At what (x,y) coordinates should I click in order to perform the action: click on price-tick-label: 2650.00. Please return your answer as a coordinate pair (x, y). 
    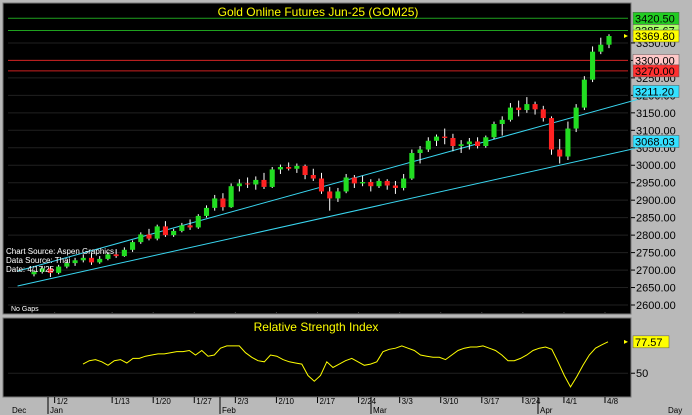
    Looking at the image, I should click on (656, 289).